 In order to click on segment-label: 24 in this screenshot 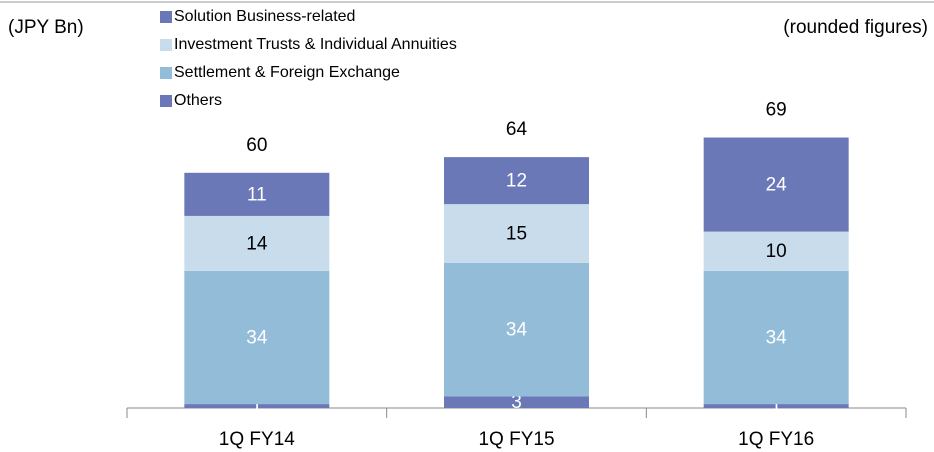, I will do `click(777, 185)`.